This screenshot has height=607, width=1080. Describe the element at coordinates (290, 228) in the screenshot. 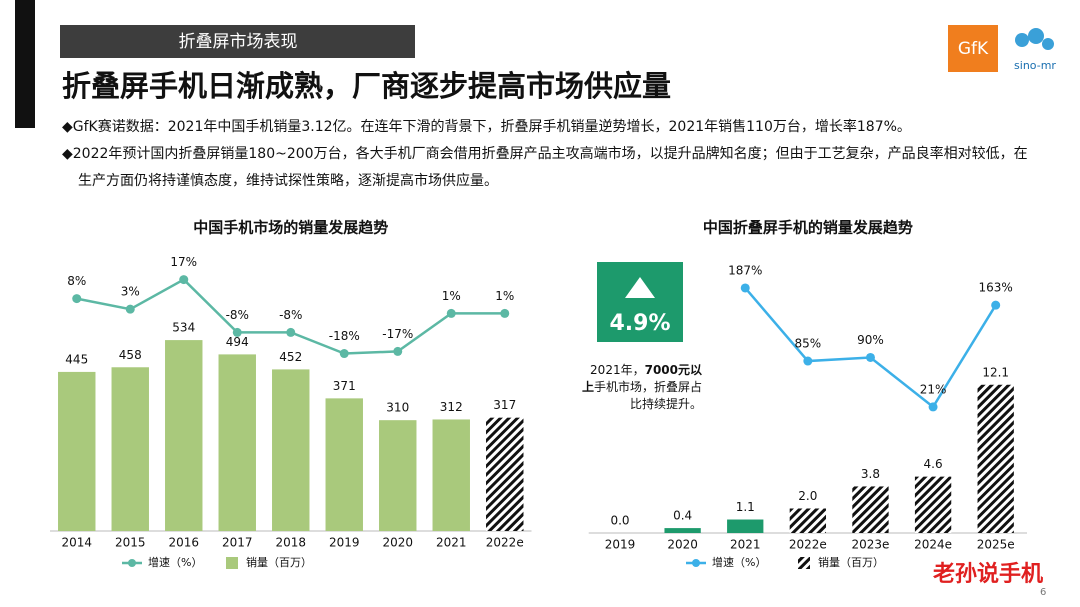

I see `chart-title: 中国手机市场的销量发展趋势` at that location.